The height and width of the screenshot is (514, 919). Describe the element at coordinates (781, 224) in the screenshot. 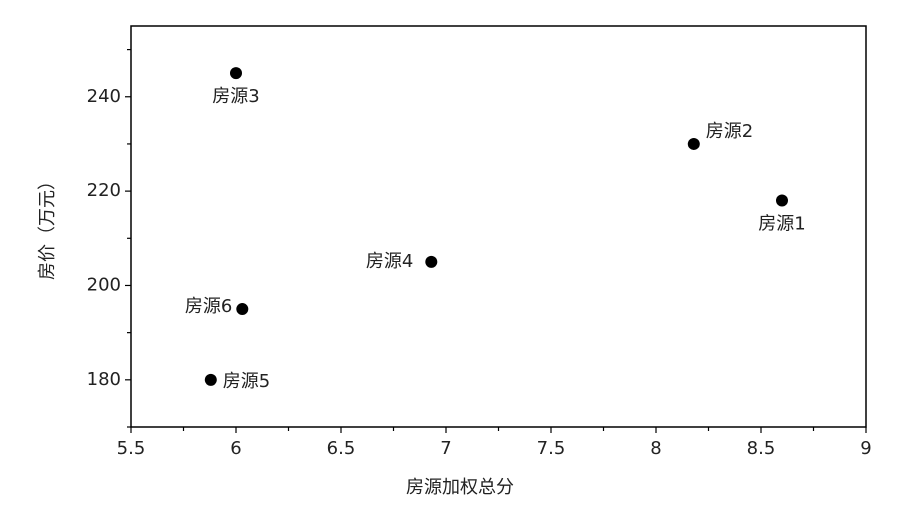

I see `point-label: 房源1` at that location.